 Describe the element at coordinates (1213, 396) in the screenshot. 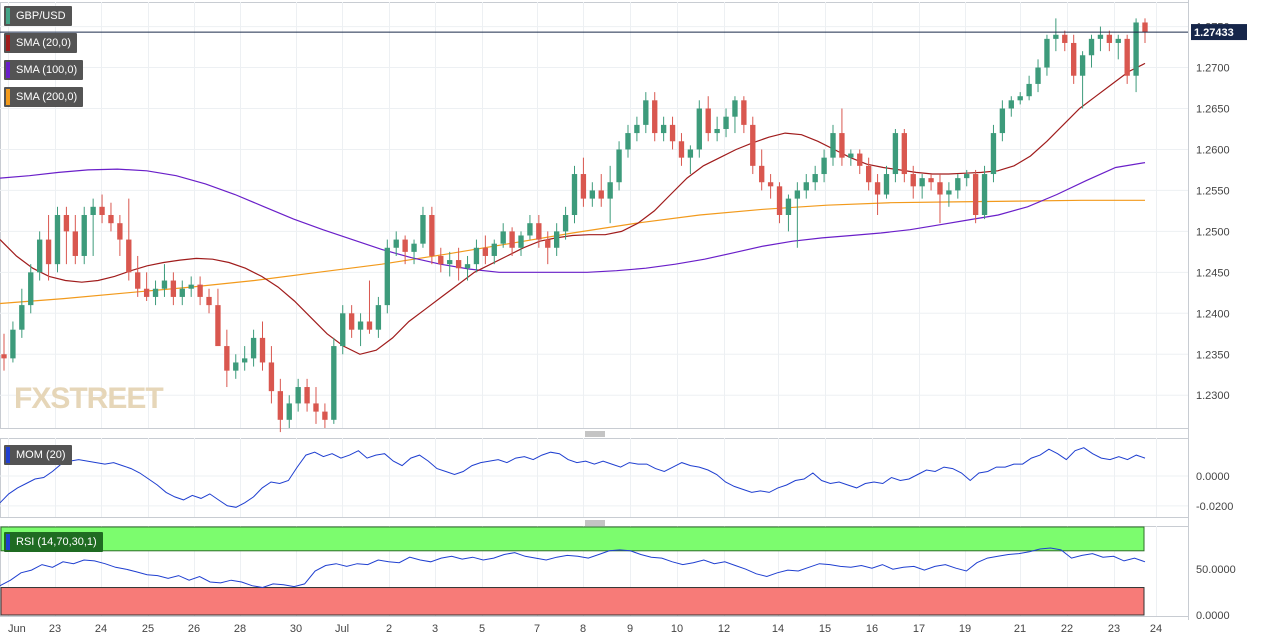

I see `y-tick-label: 1.2300` at that location.